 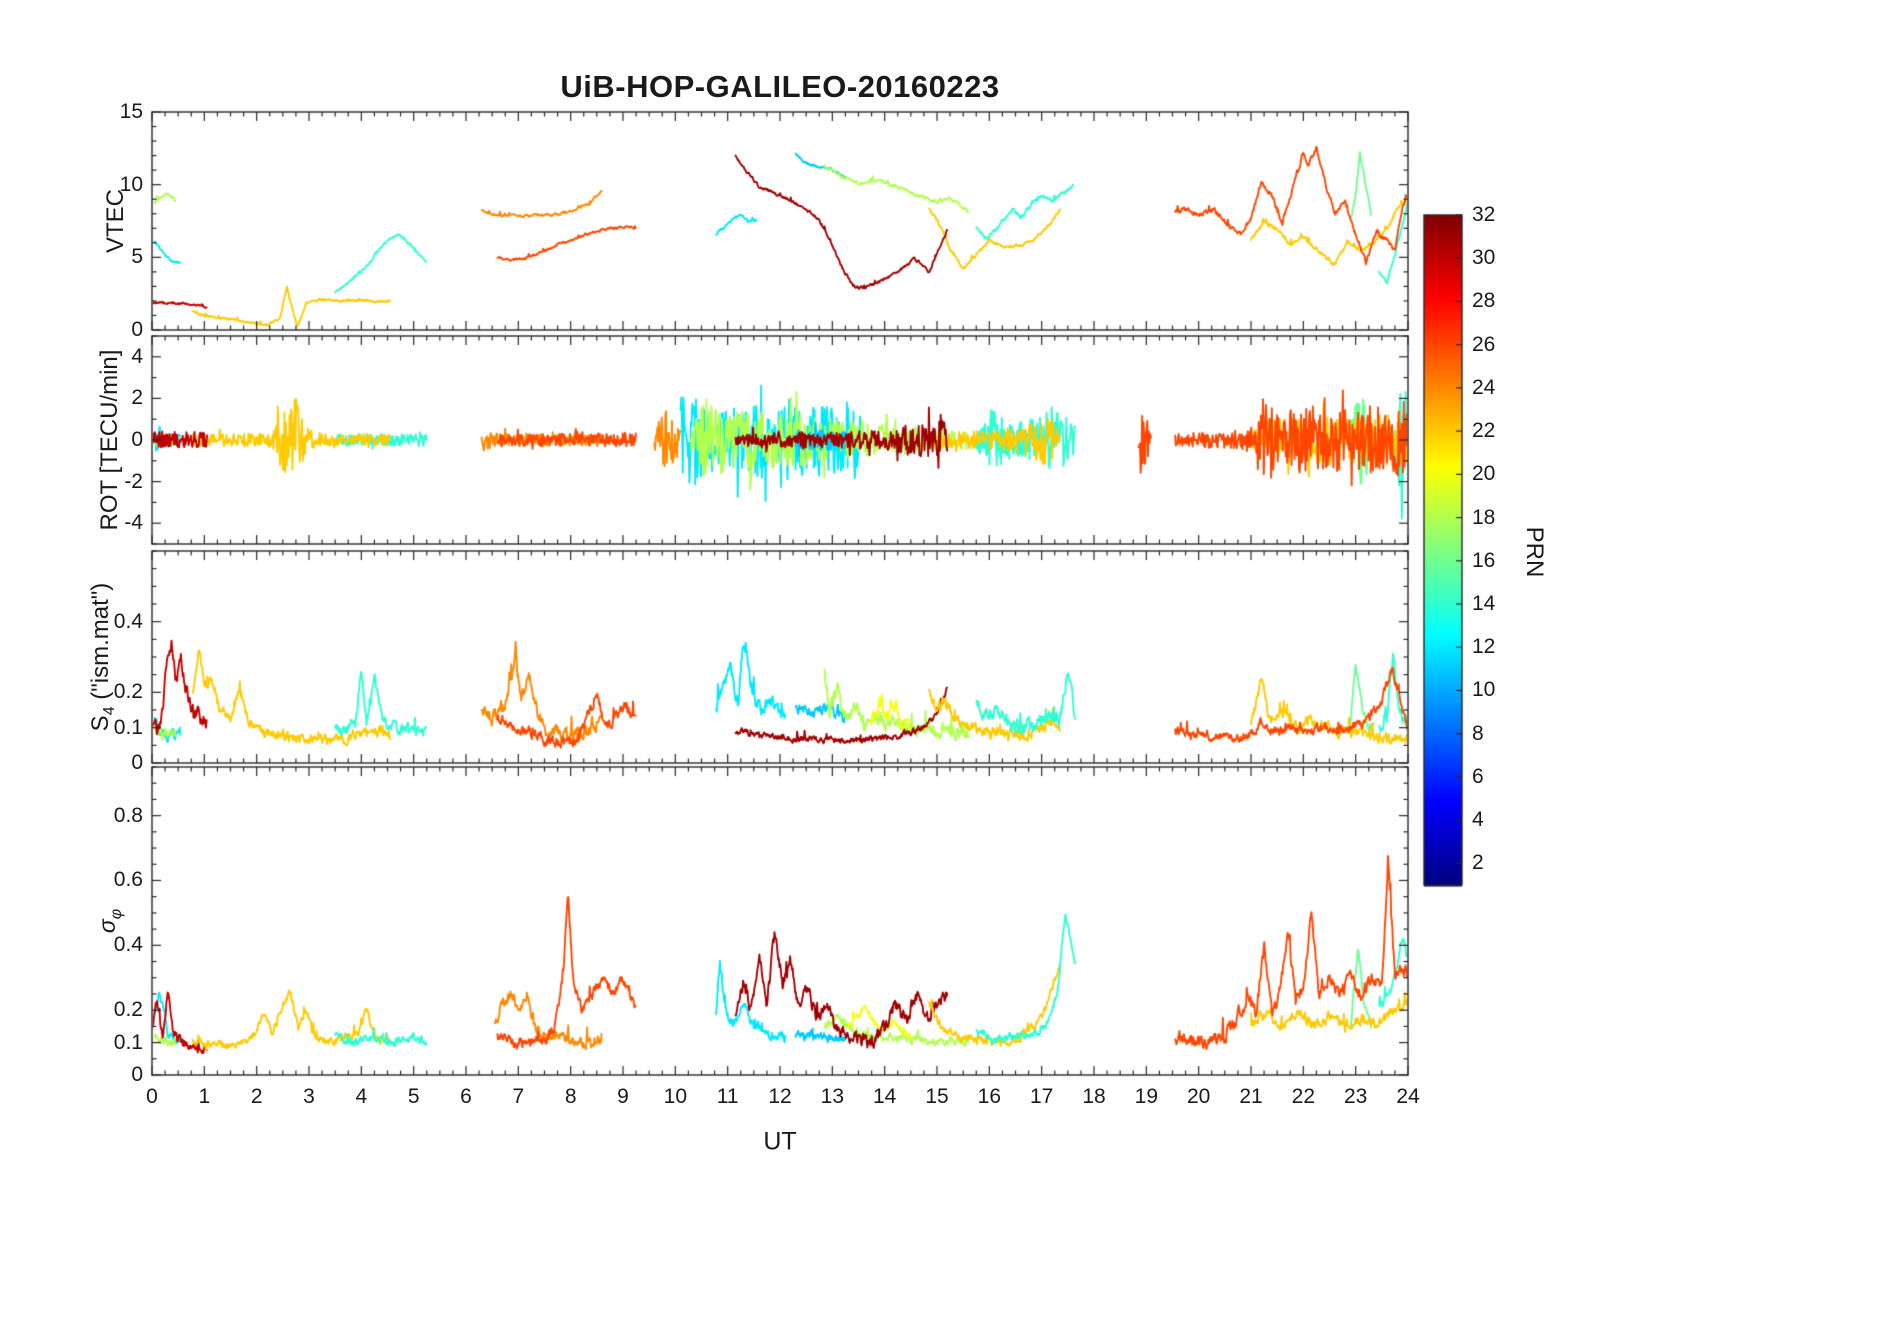 What do you see at coordinates (131, 111) in the screenshot?
I see `y-tick-label: 15` at bounding box center [131, 111].